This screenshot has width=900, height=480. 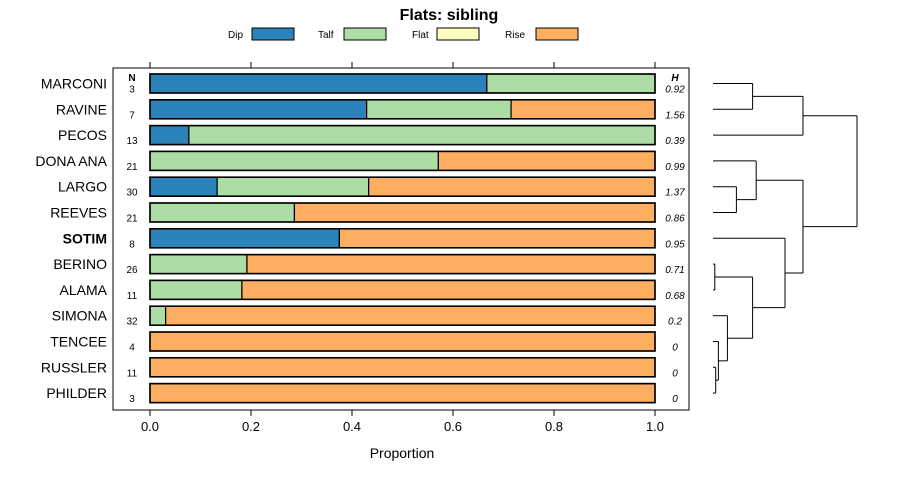 I want to click on n-value: 30, so click(x=132, y=193).